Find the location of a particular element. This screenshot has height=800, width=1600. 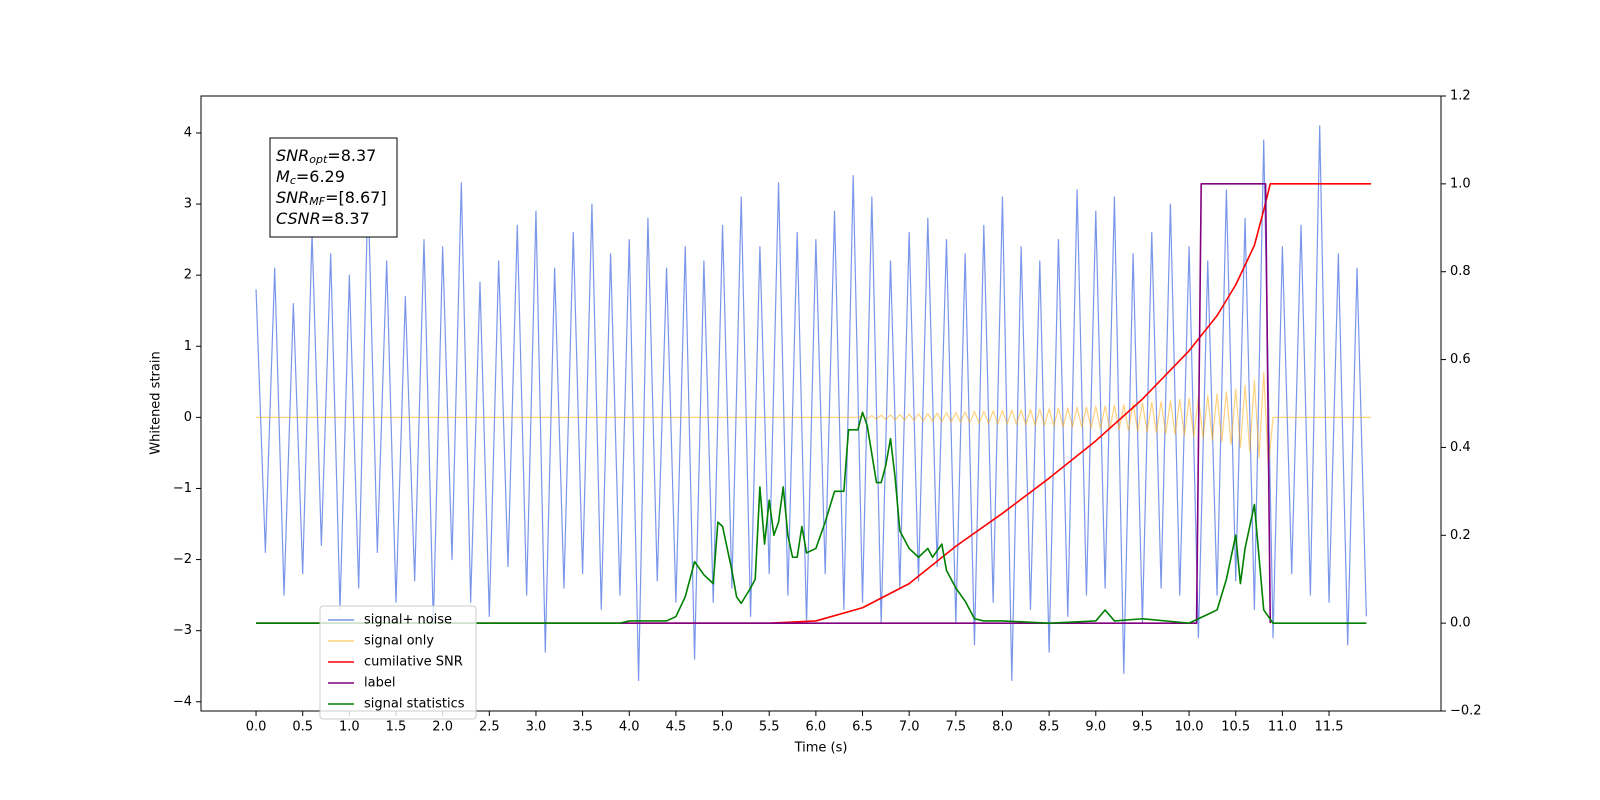

y-tick-label: 4 is located at coordinates (188, 132).